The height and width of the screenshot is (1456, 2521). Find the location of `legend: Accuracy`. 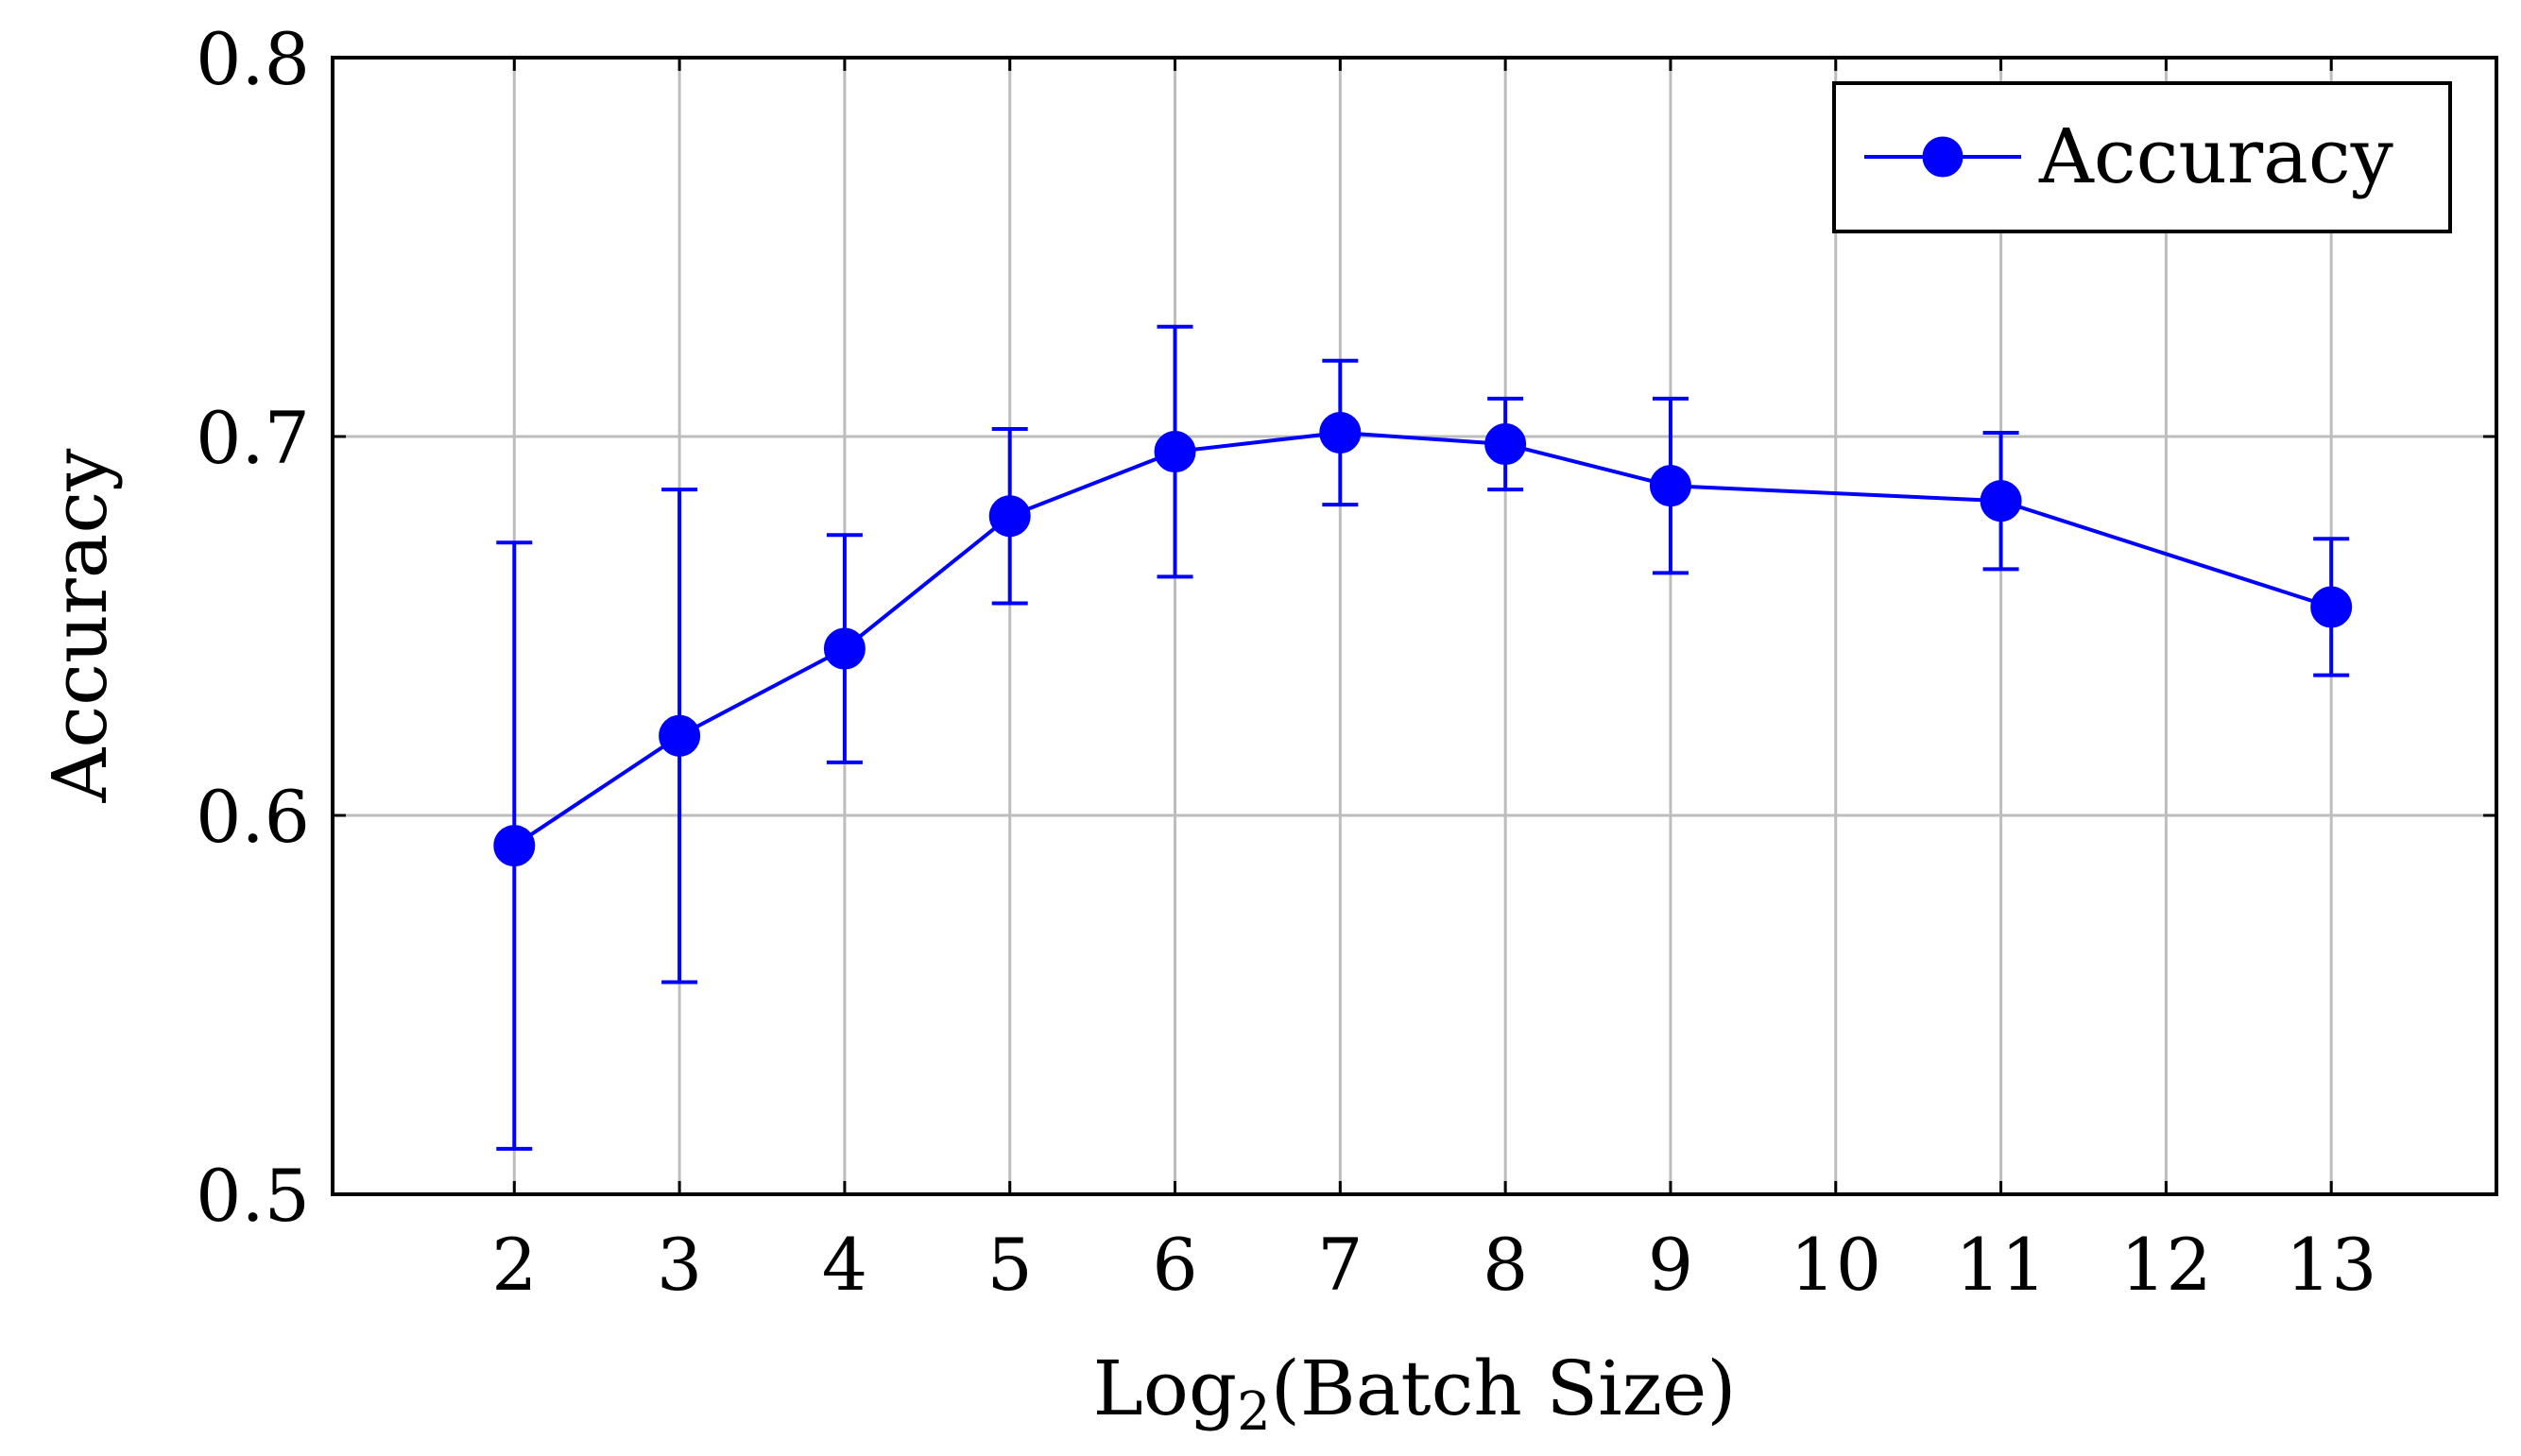

legend: Accuracy is located at coordinates (2142, 157).